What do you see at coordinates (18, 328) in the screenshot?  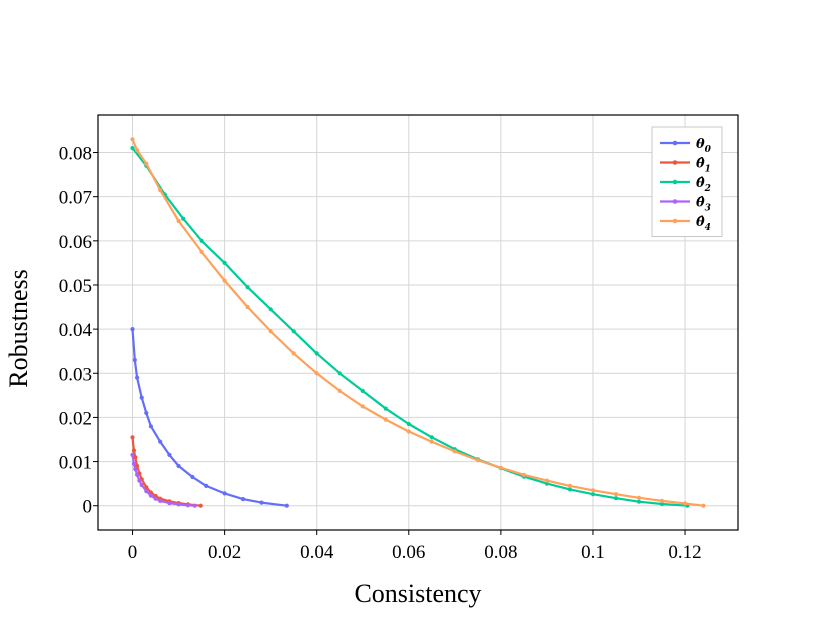 I see `y-axis-title: Robustness` at bounding box center [18, 328].